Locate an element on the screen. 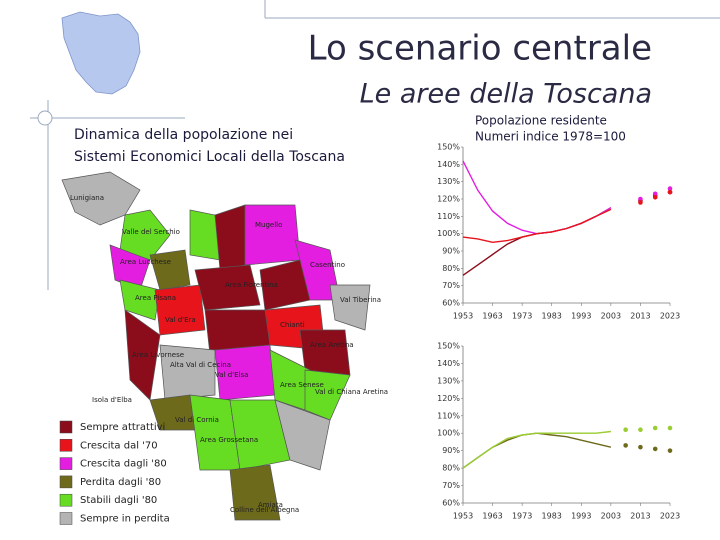 The height and width of the screenshot is (540, 720). slide-title: Lo scenario centrale is located at coordinates (480, 49).